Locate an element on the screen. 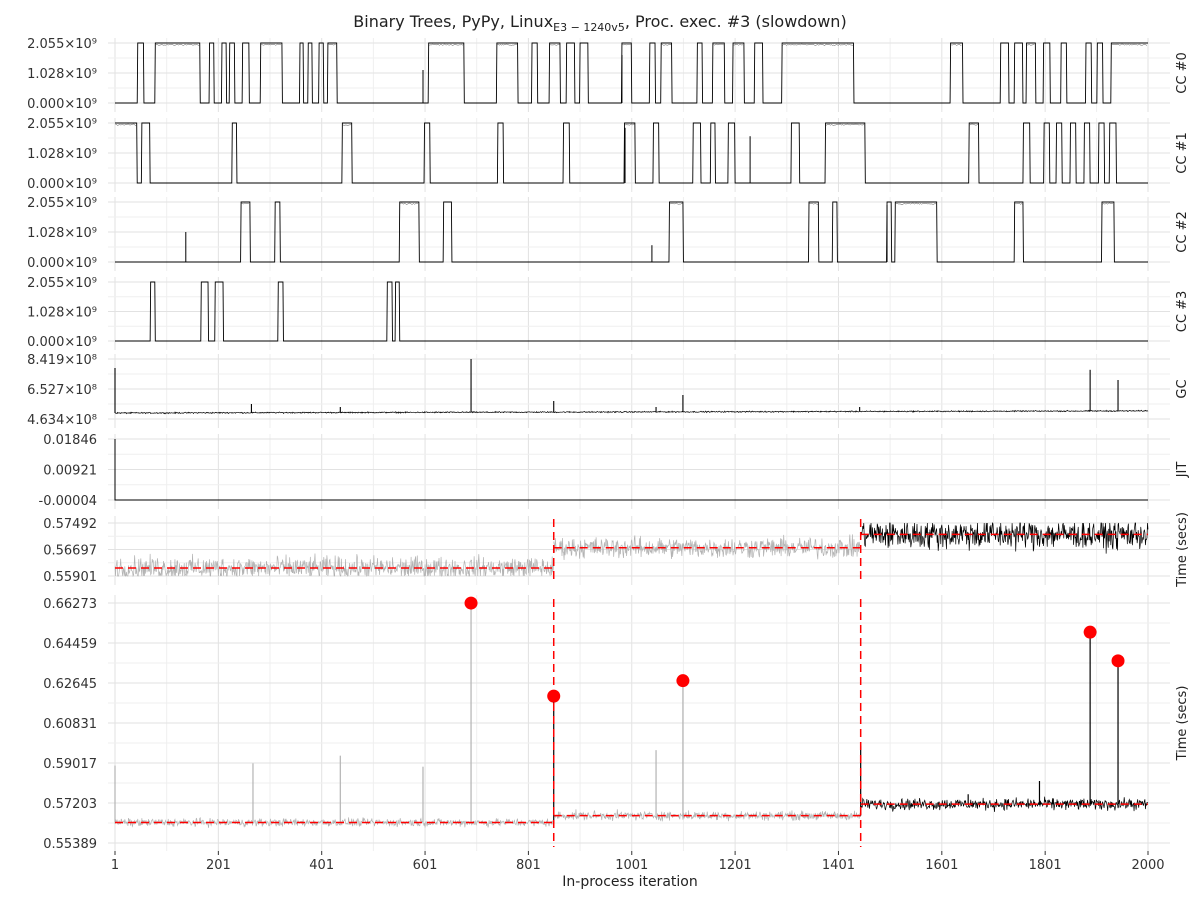 The width and height of the screenshot is (1200, 897). panel-cc0: 0.000×10⁹ 1.028×10⁹ 2.055×10⁹ CC #0 is located at coordinates (608, 74).